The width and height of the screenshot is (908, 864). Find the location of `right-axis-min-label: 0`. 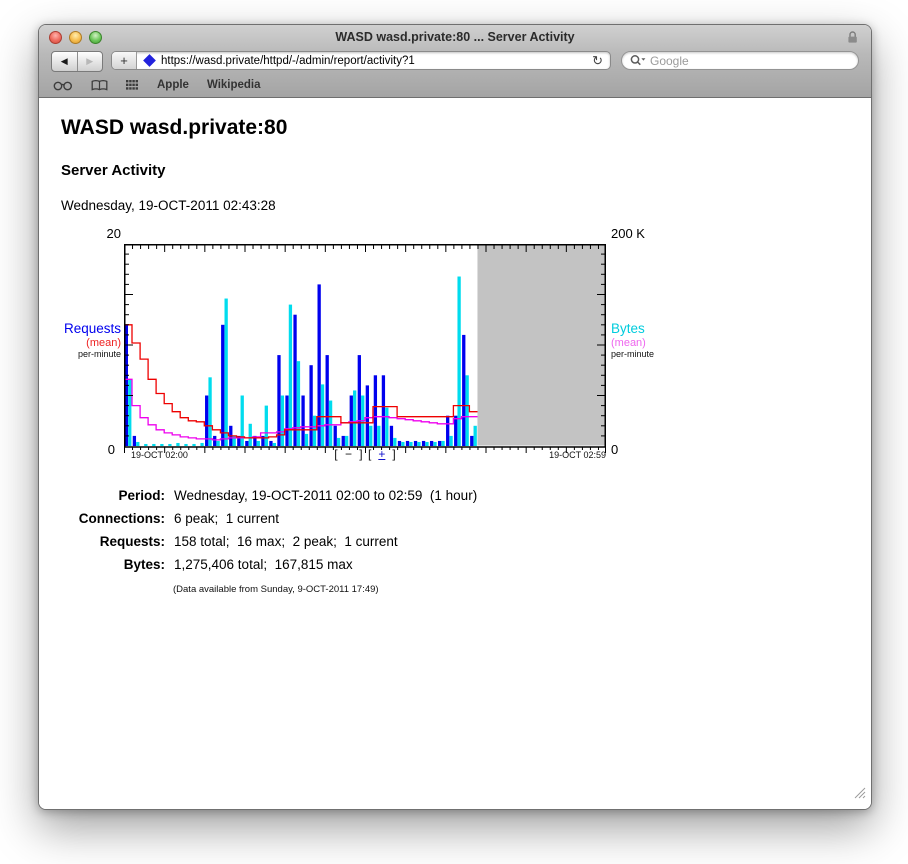

right-axis-min-label: 0 is located at coordinates (615, 449).